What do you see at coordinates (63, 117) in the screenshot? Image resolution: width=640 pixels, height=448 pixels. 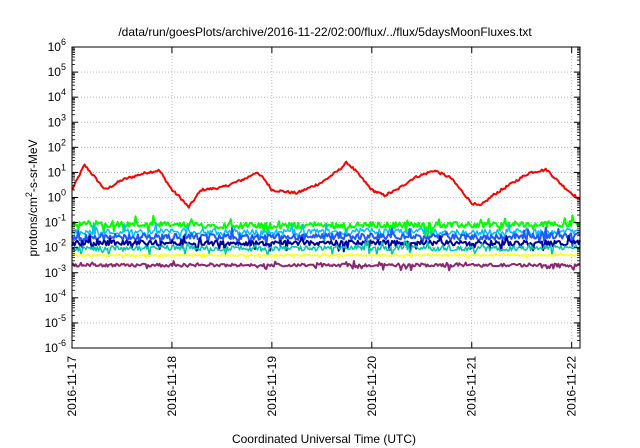 I see `y-tick-exponent: 3` at bounding box center [63, 117].